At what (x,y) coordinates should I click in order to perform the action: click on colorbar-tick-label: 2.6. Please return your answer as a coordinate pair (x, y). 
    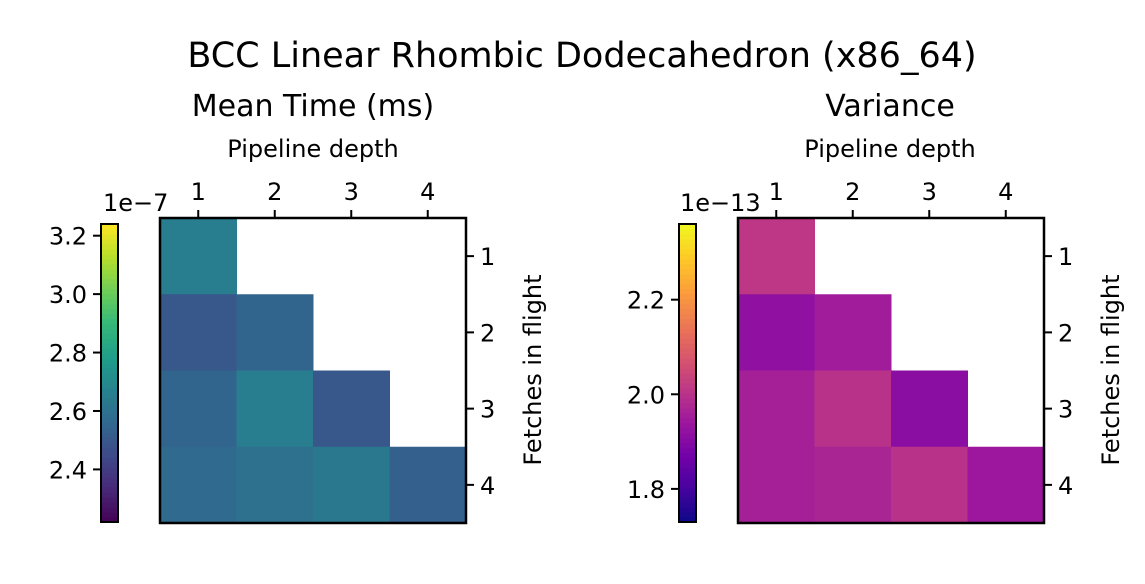
    Looking at the image, I should click on (68, 412).